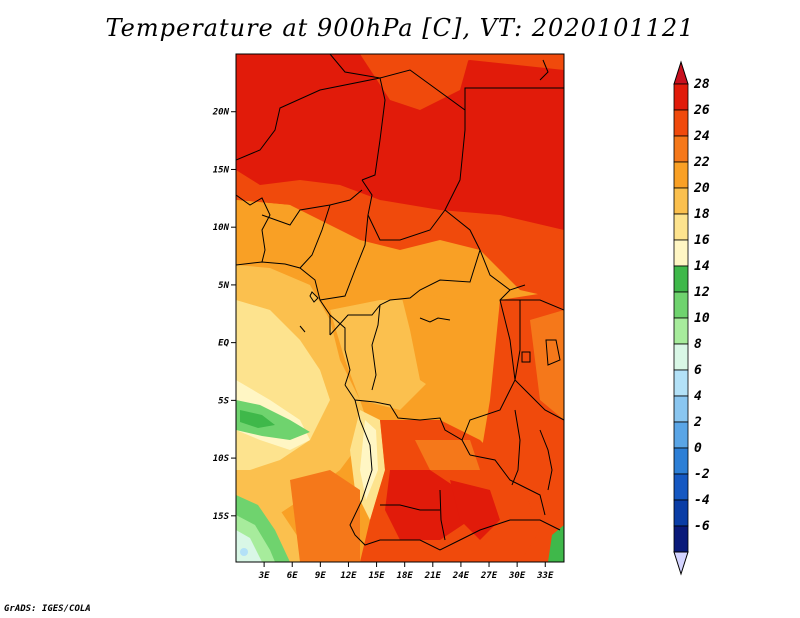 The height and width of the screenshot is (618, 800). Describe the element at coordinates (702, 240) in the screenshot. I see `colorbar-label: 16` at that location.